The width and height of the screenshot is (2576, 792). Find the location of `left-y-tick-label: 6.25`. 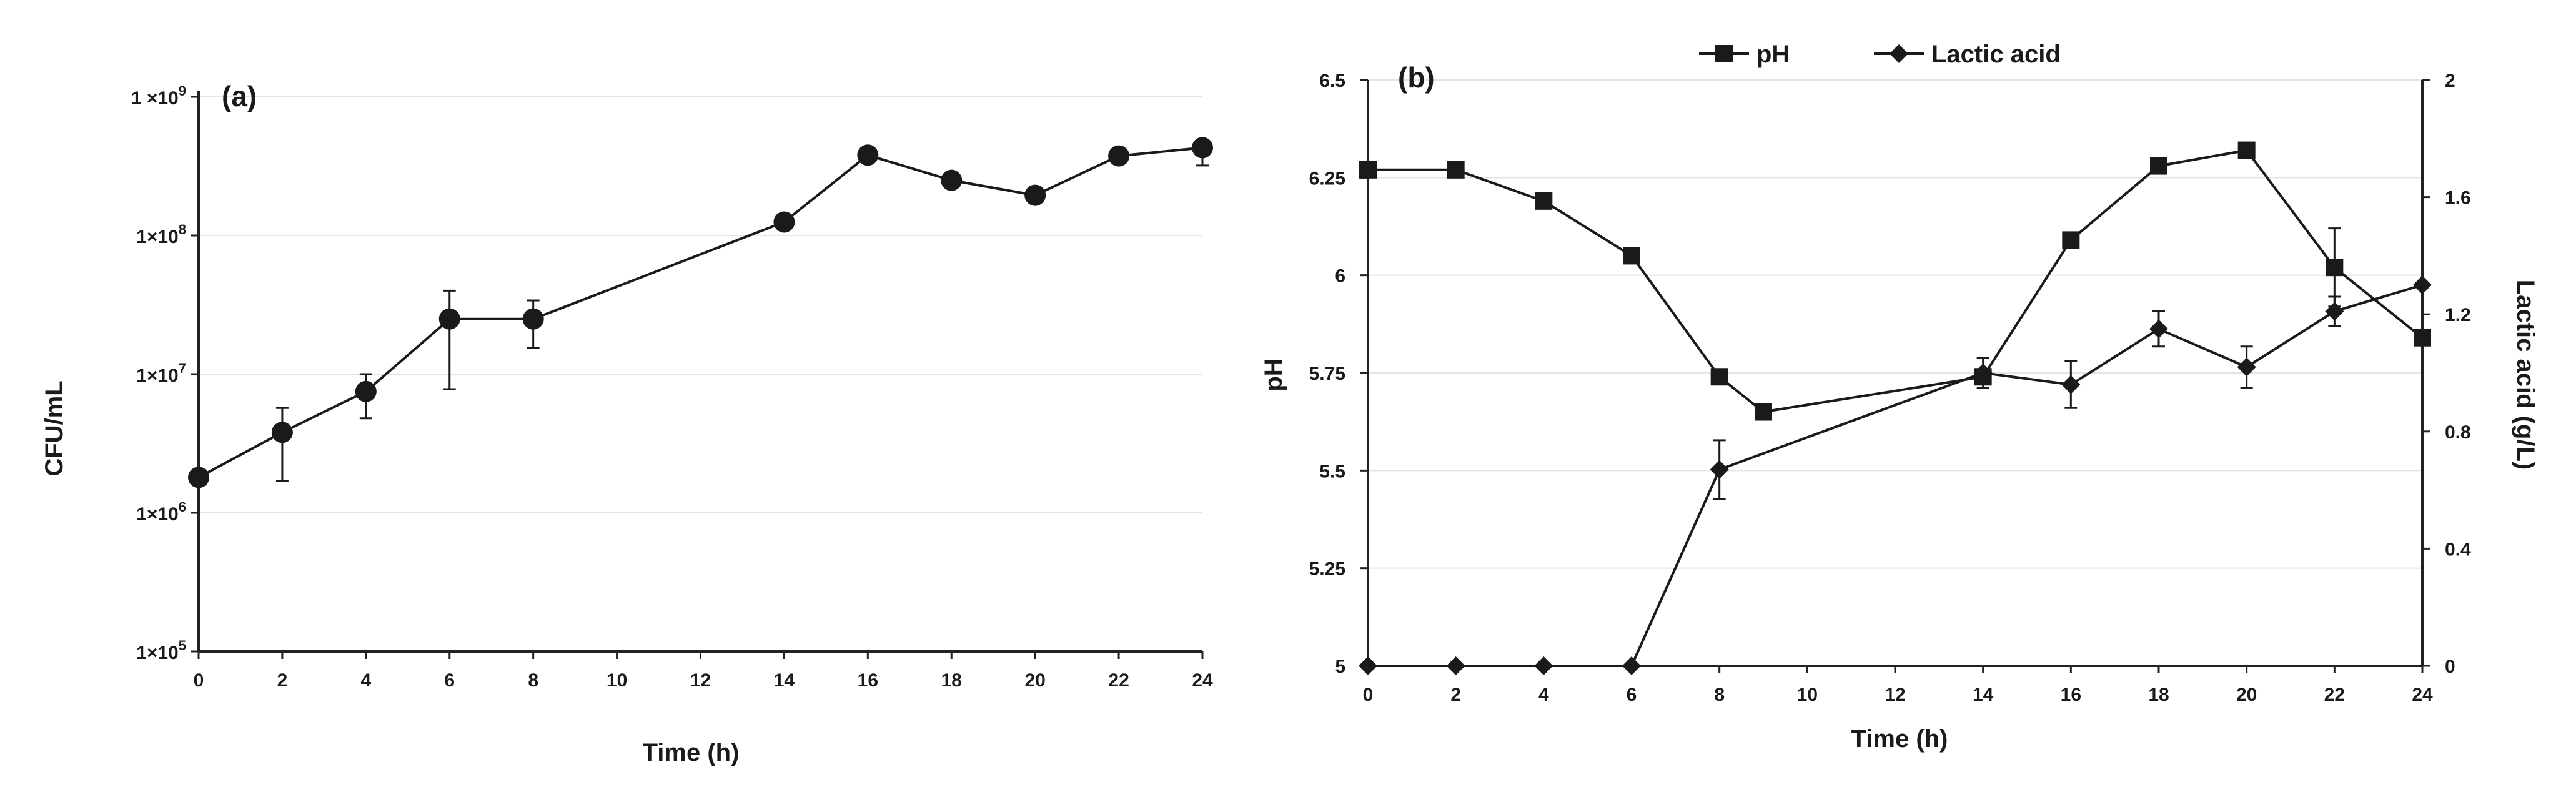

left-y-tick-label: 6.25 is located at coordinates (1327, 178).